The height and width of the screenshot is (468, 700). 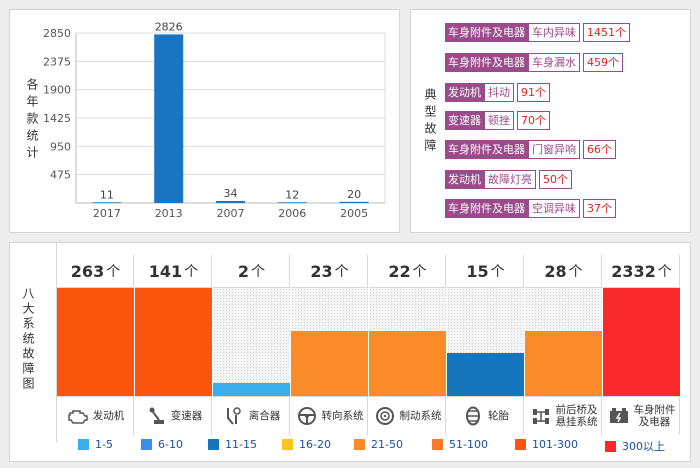 I want to click on fault-map-side-label: 八大系统故障图, so click(x=28, y=339).